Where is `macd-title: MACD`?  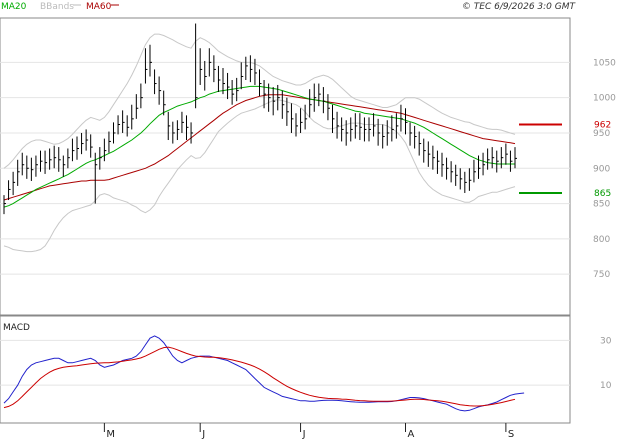 macd-title: MACD is located at coordinates (16, 328).